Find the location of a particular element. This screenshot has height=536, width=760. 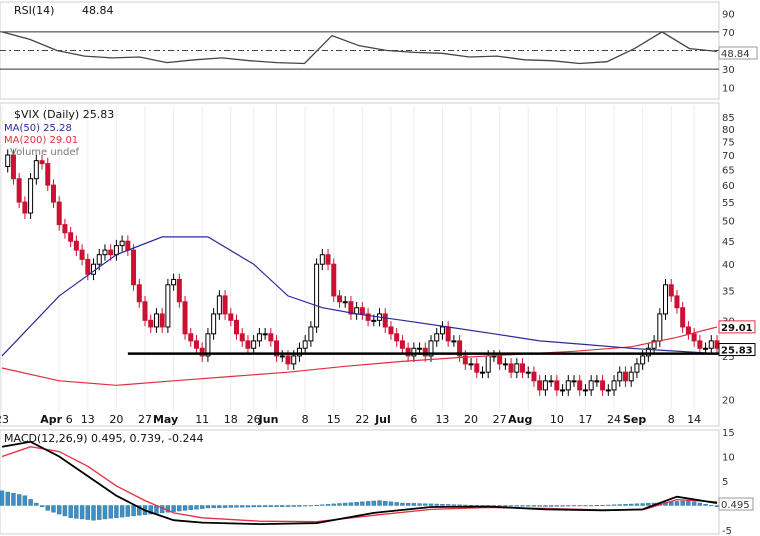

rsi-ytick-label: 10 is located at coordinates (728, 89).